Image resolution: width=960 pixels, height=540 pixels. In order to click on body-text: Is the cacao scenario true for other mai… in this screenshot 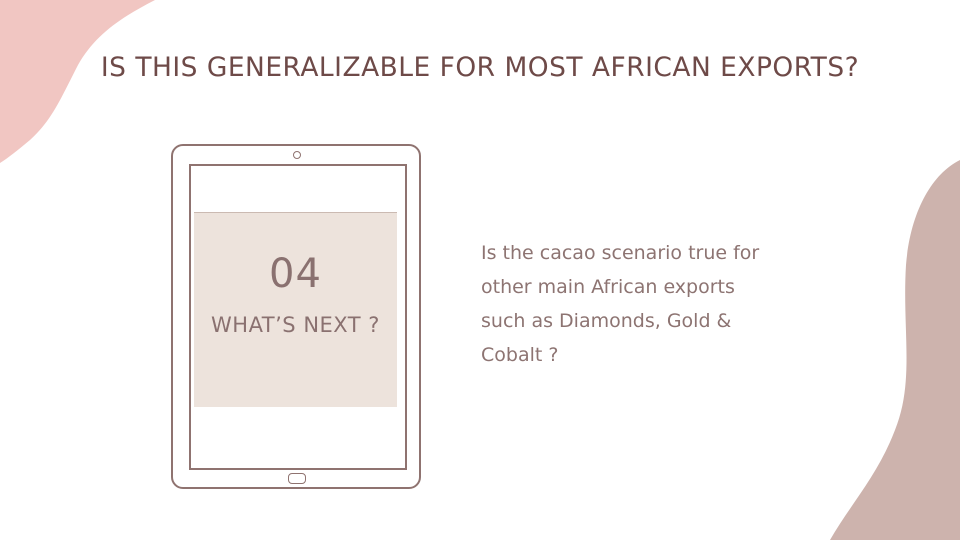, I will do `click(620, 304)`.